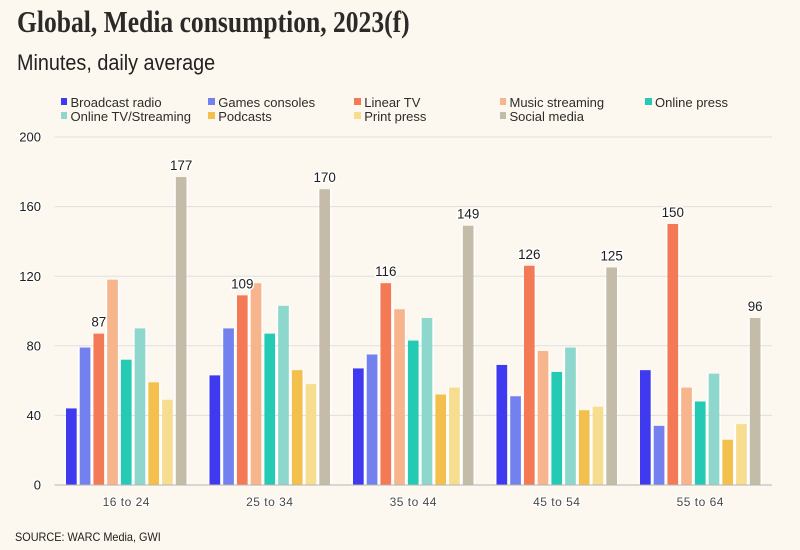 The image size is (800, 550). Describe the element at coordinates (37, 485) in the screenshot. I see `svg-text: 0` at that location.